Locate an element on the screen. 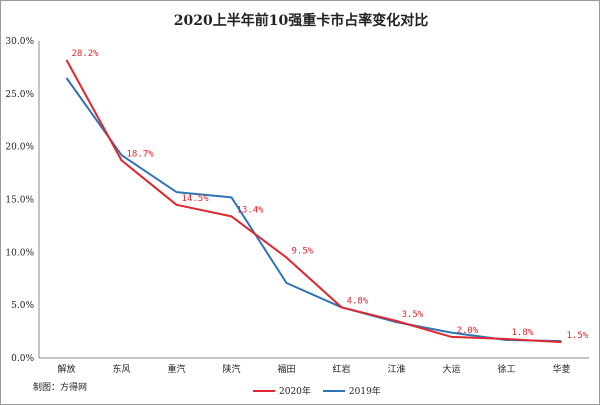 This screenshot has width=600, height=405. legend-label-2020: 2020年 is located at coordinates (295, 392).